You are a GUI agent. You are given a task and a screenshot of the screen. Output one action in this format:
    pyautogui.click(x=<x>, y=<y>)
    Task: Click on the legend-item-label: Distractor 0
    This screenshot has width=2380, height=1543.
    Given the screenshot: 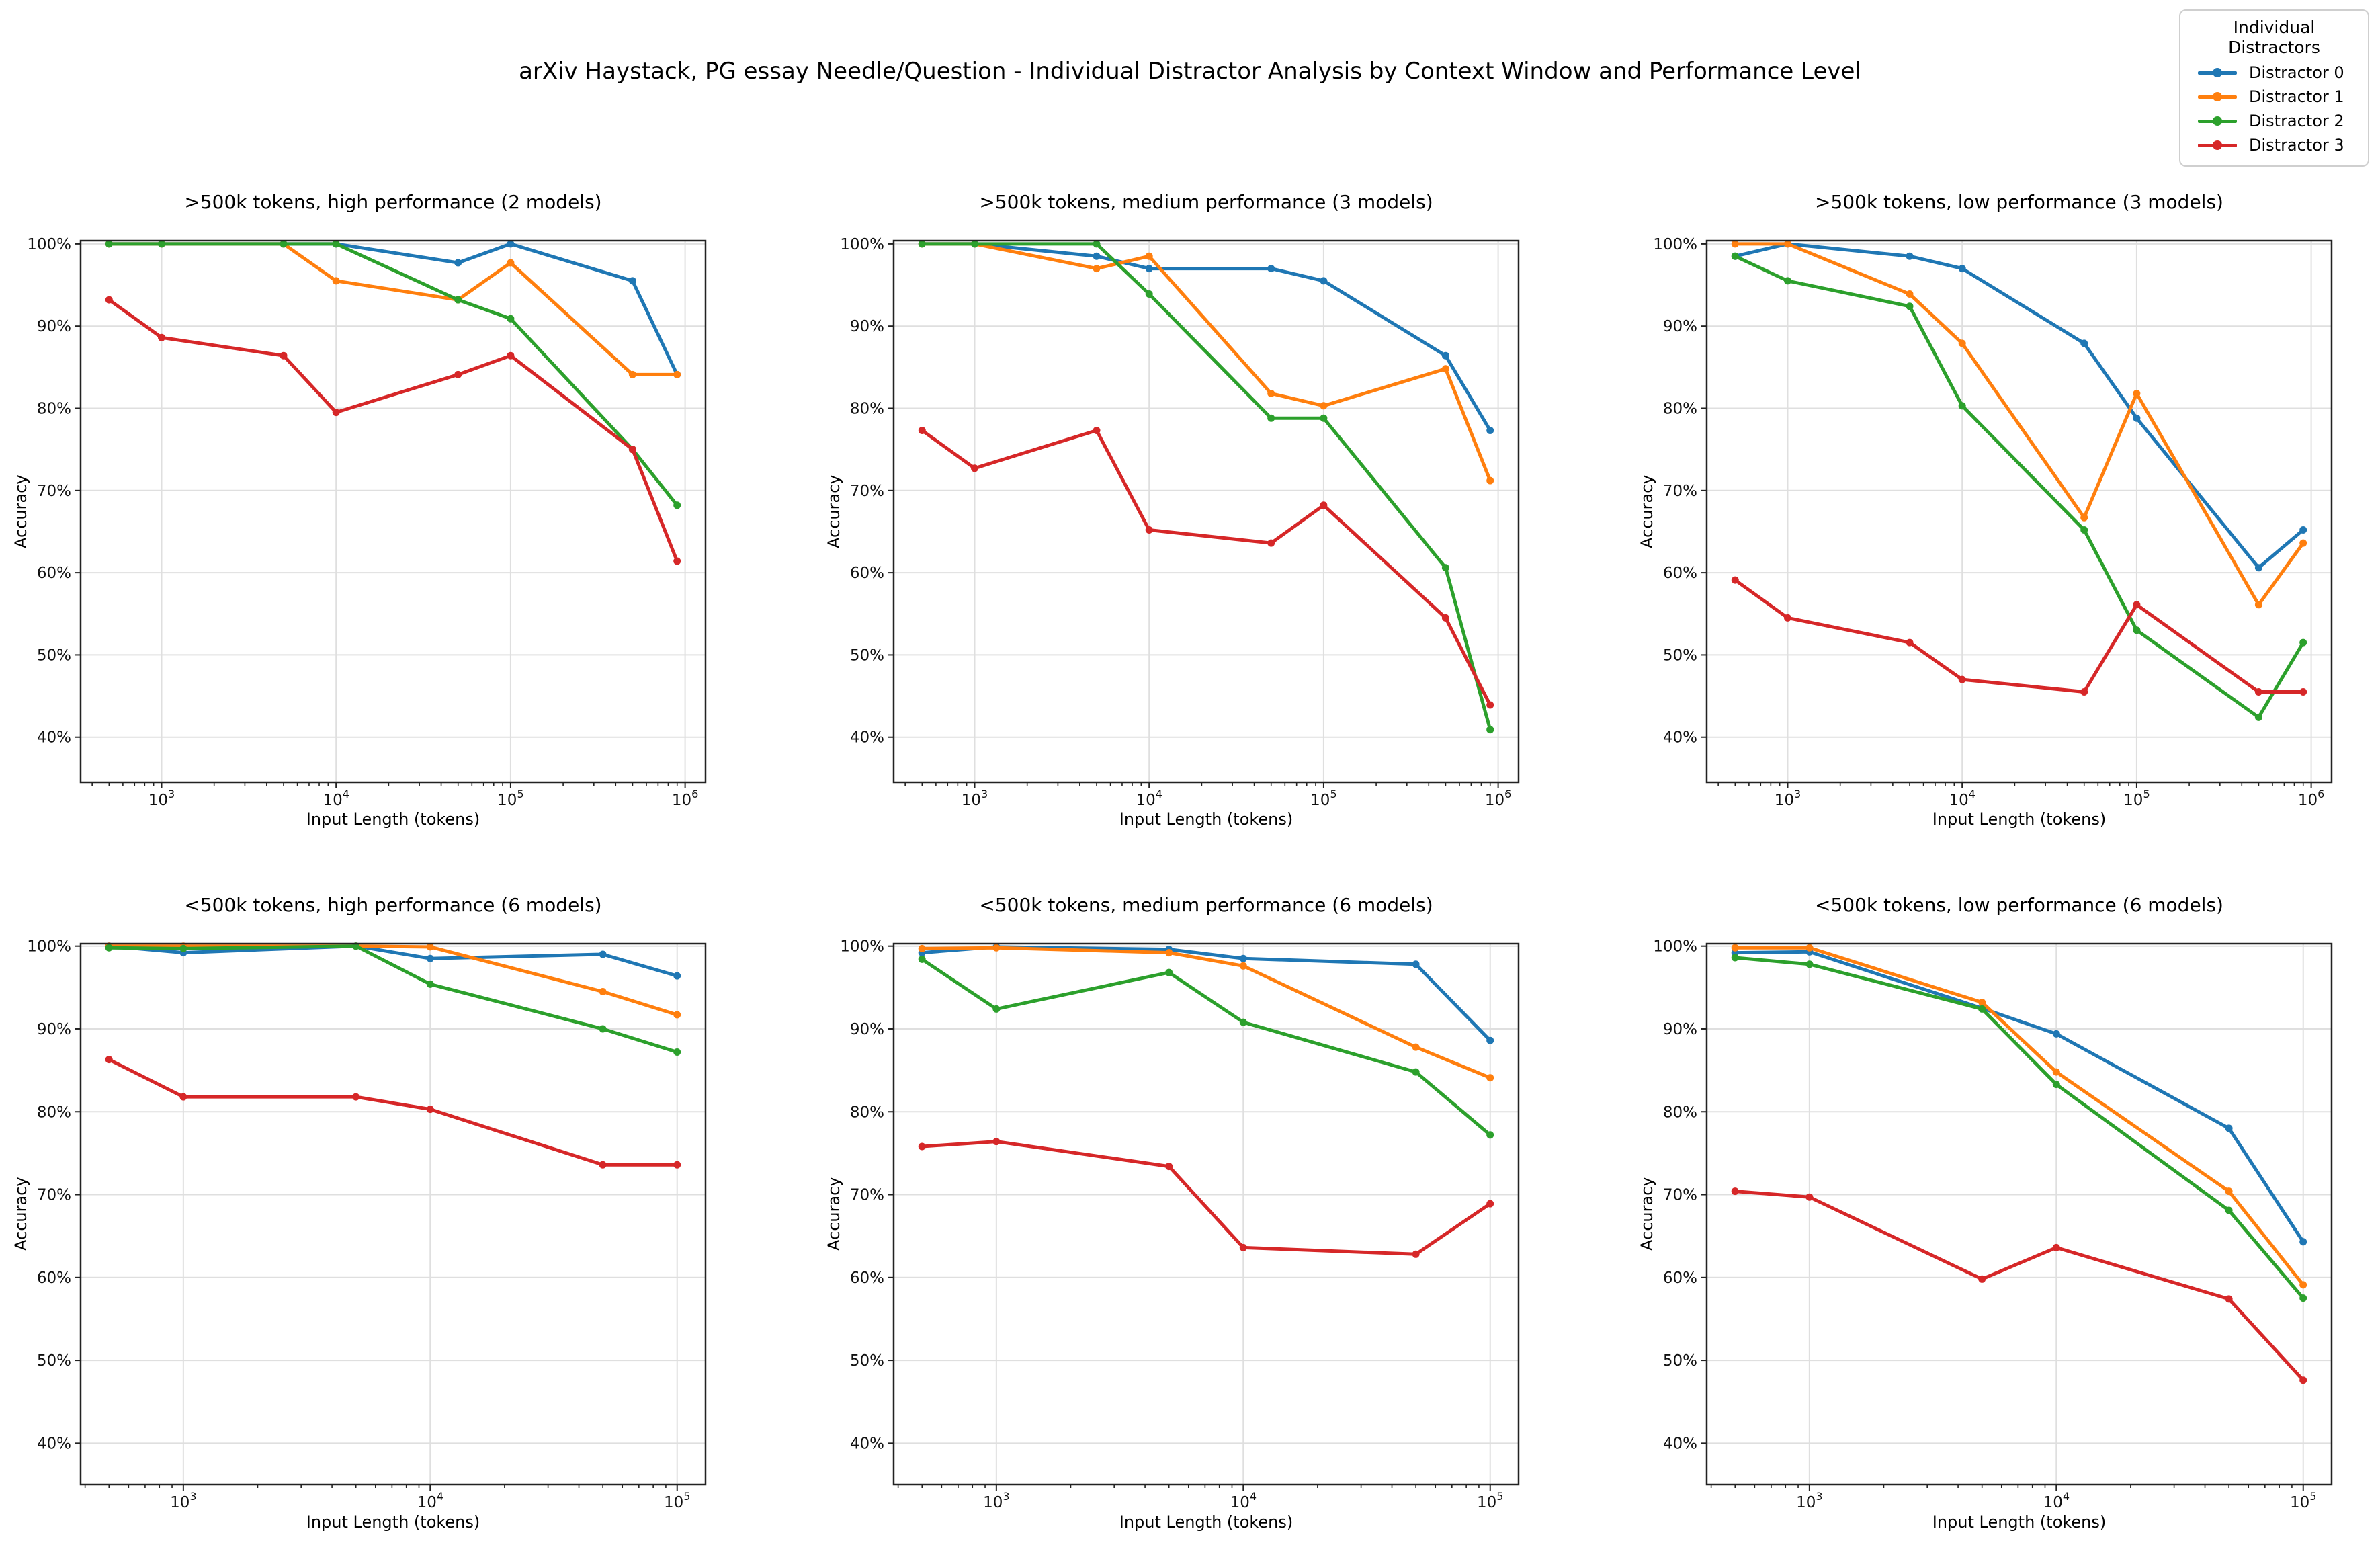 What is the action you would take?
    pyautogui.click(x=2296, y=72)
    